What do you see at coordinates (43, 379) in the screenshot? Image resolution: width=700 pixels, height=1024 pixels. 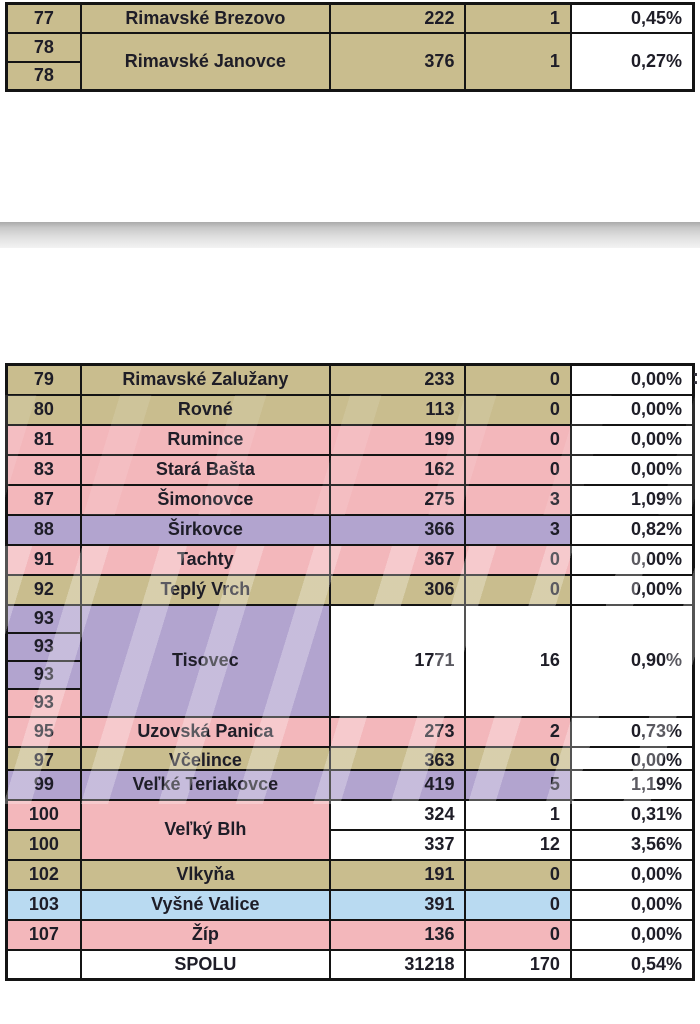 I see `cell-row-number: 79` at bounding box center [43, 379].